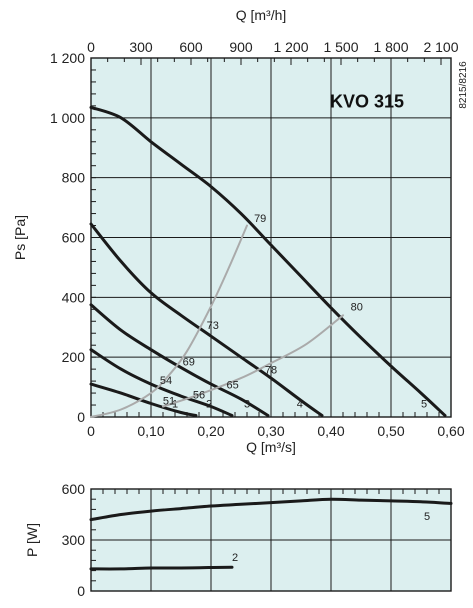 This screenshot has width=473, height=608. Describe the element at coordinates (74, 297) in the screenshot. I see `y-tick-label: 400` at that location.